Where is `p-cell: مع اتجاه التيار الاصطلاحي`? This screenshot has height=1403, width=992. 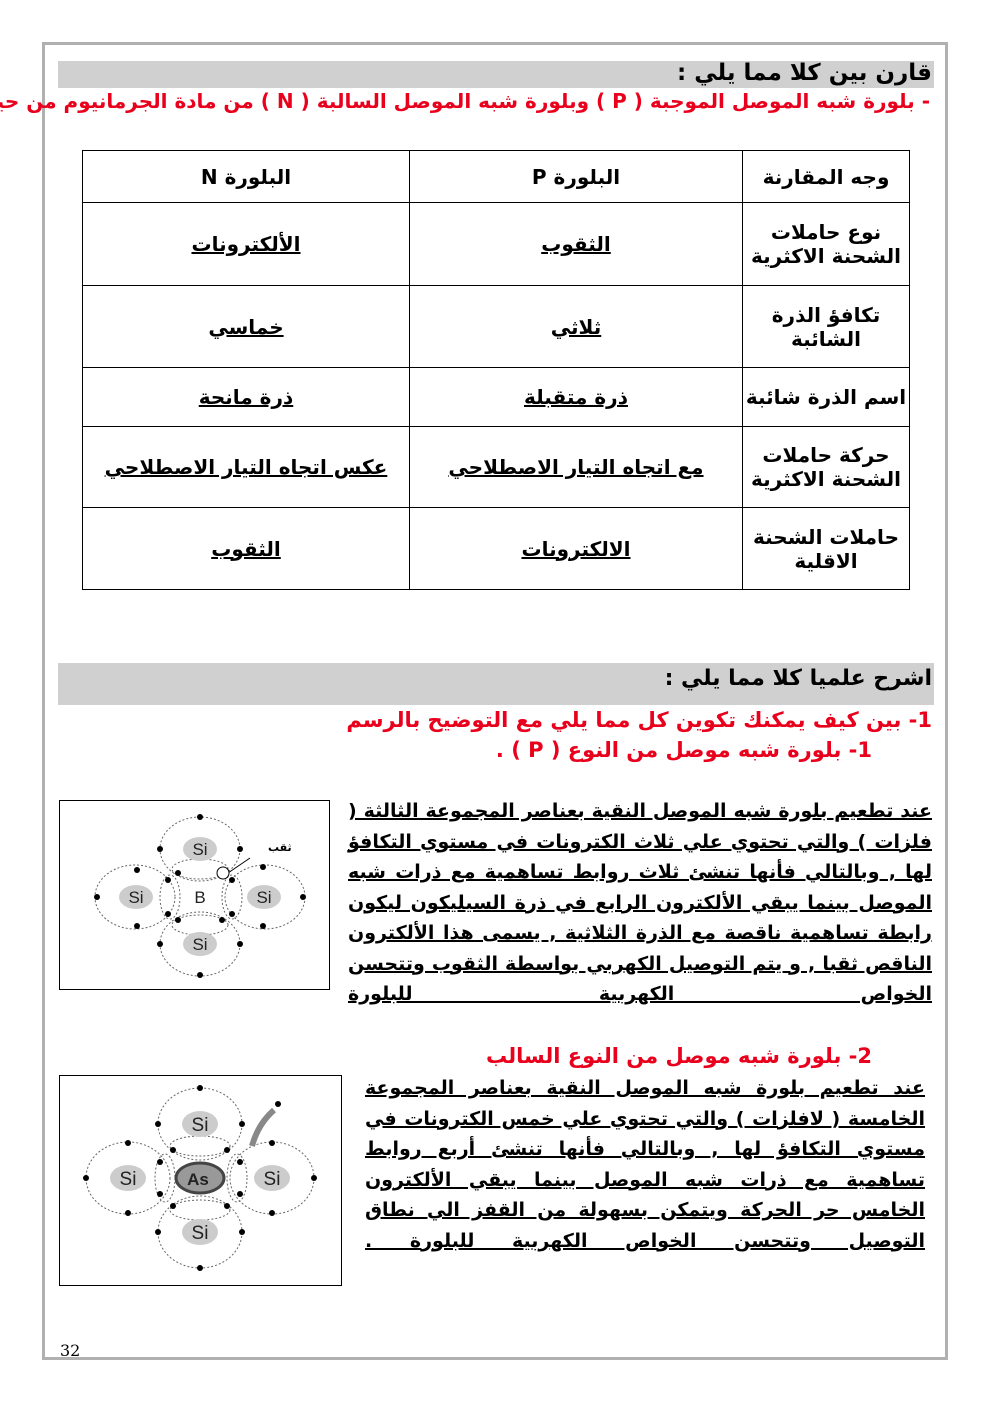 p-cell: مع اتجاه التيار الاصطلاحي is located at coordinates (576, 467).